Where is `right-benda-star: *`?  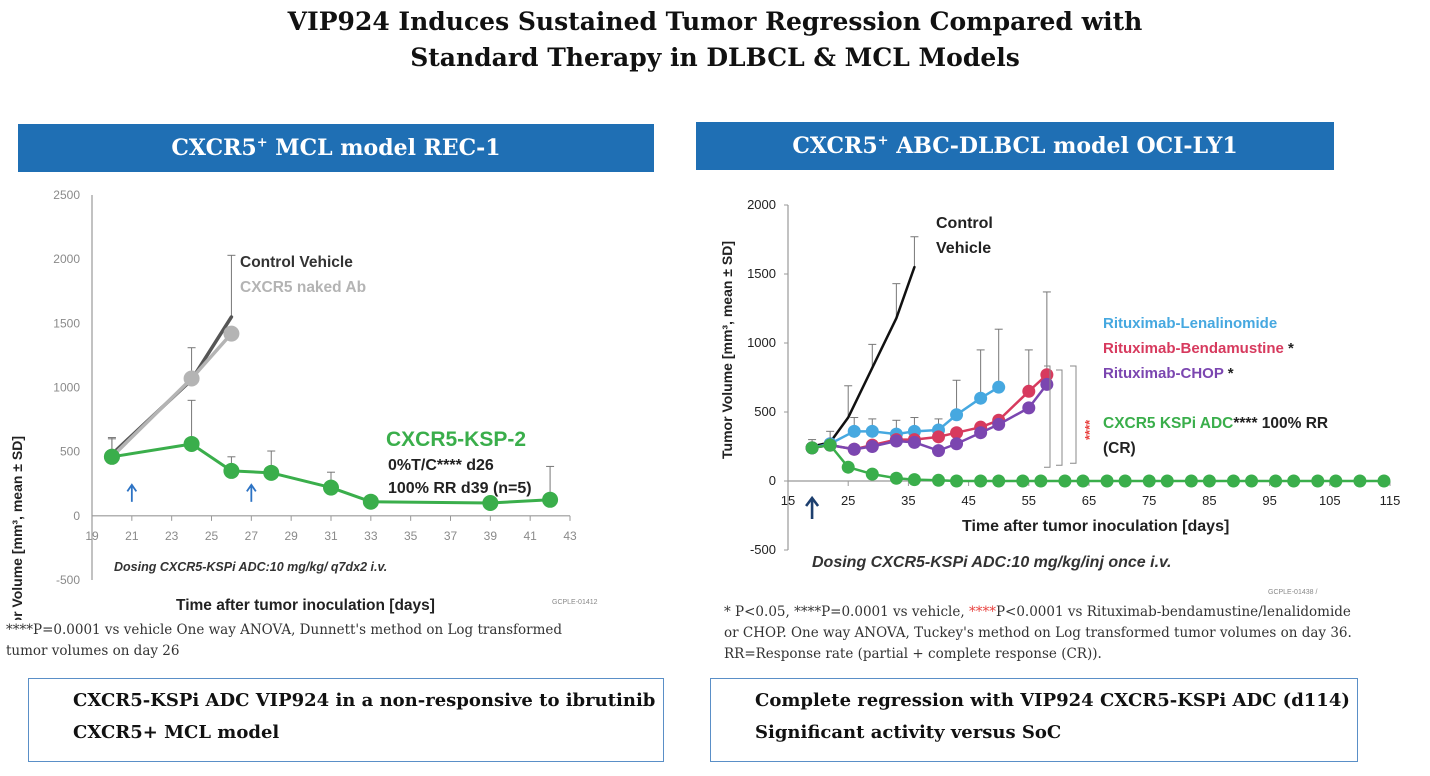
right-benda-star: * is located at coordinates (1289, 348).